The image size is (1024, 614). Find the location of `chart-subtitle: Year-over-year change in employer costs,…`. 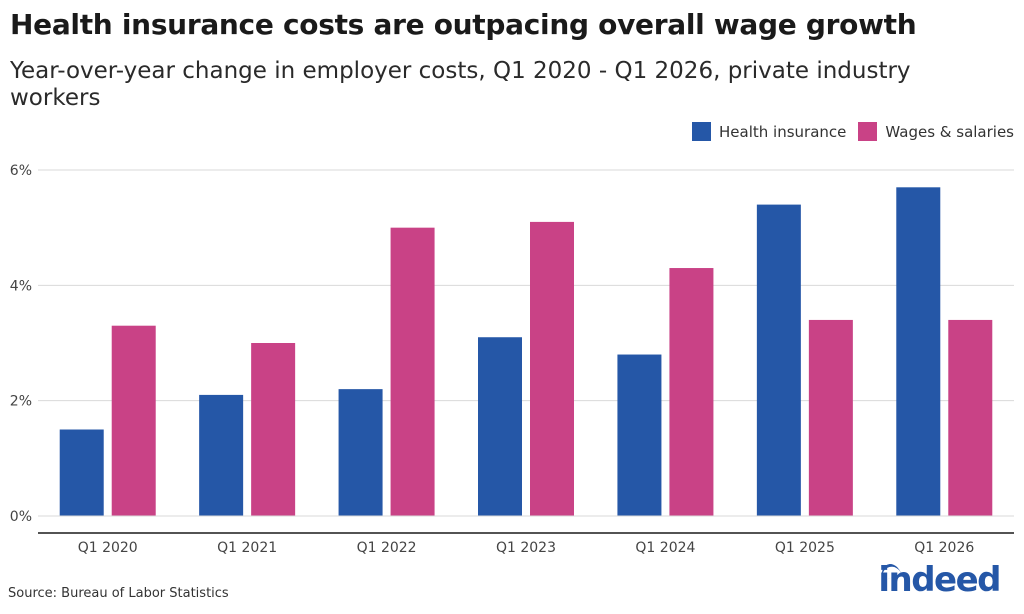

chart-subtitle: Year-over-year change in employer costs,… is located at coordinates (460, 84).